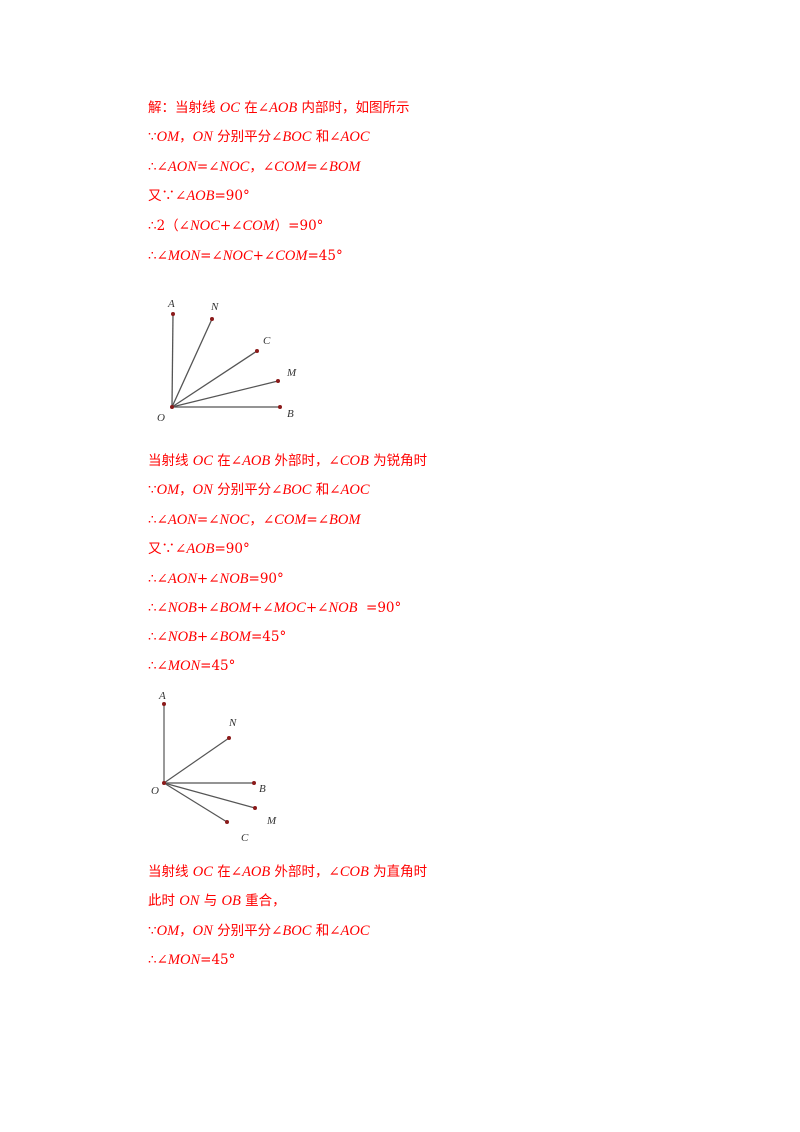 This screenshot has width=800, height=1132. I want to click on text-line: 当射线 OC 在∠AOB 外部时，∠COB 为锐角时, so click(288, 461).